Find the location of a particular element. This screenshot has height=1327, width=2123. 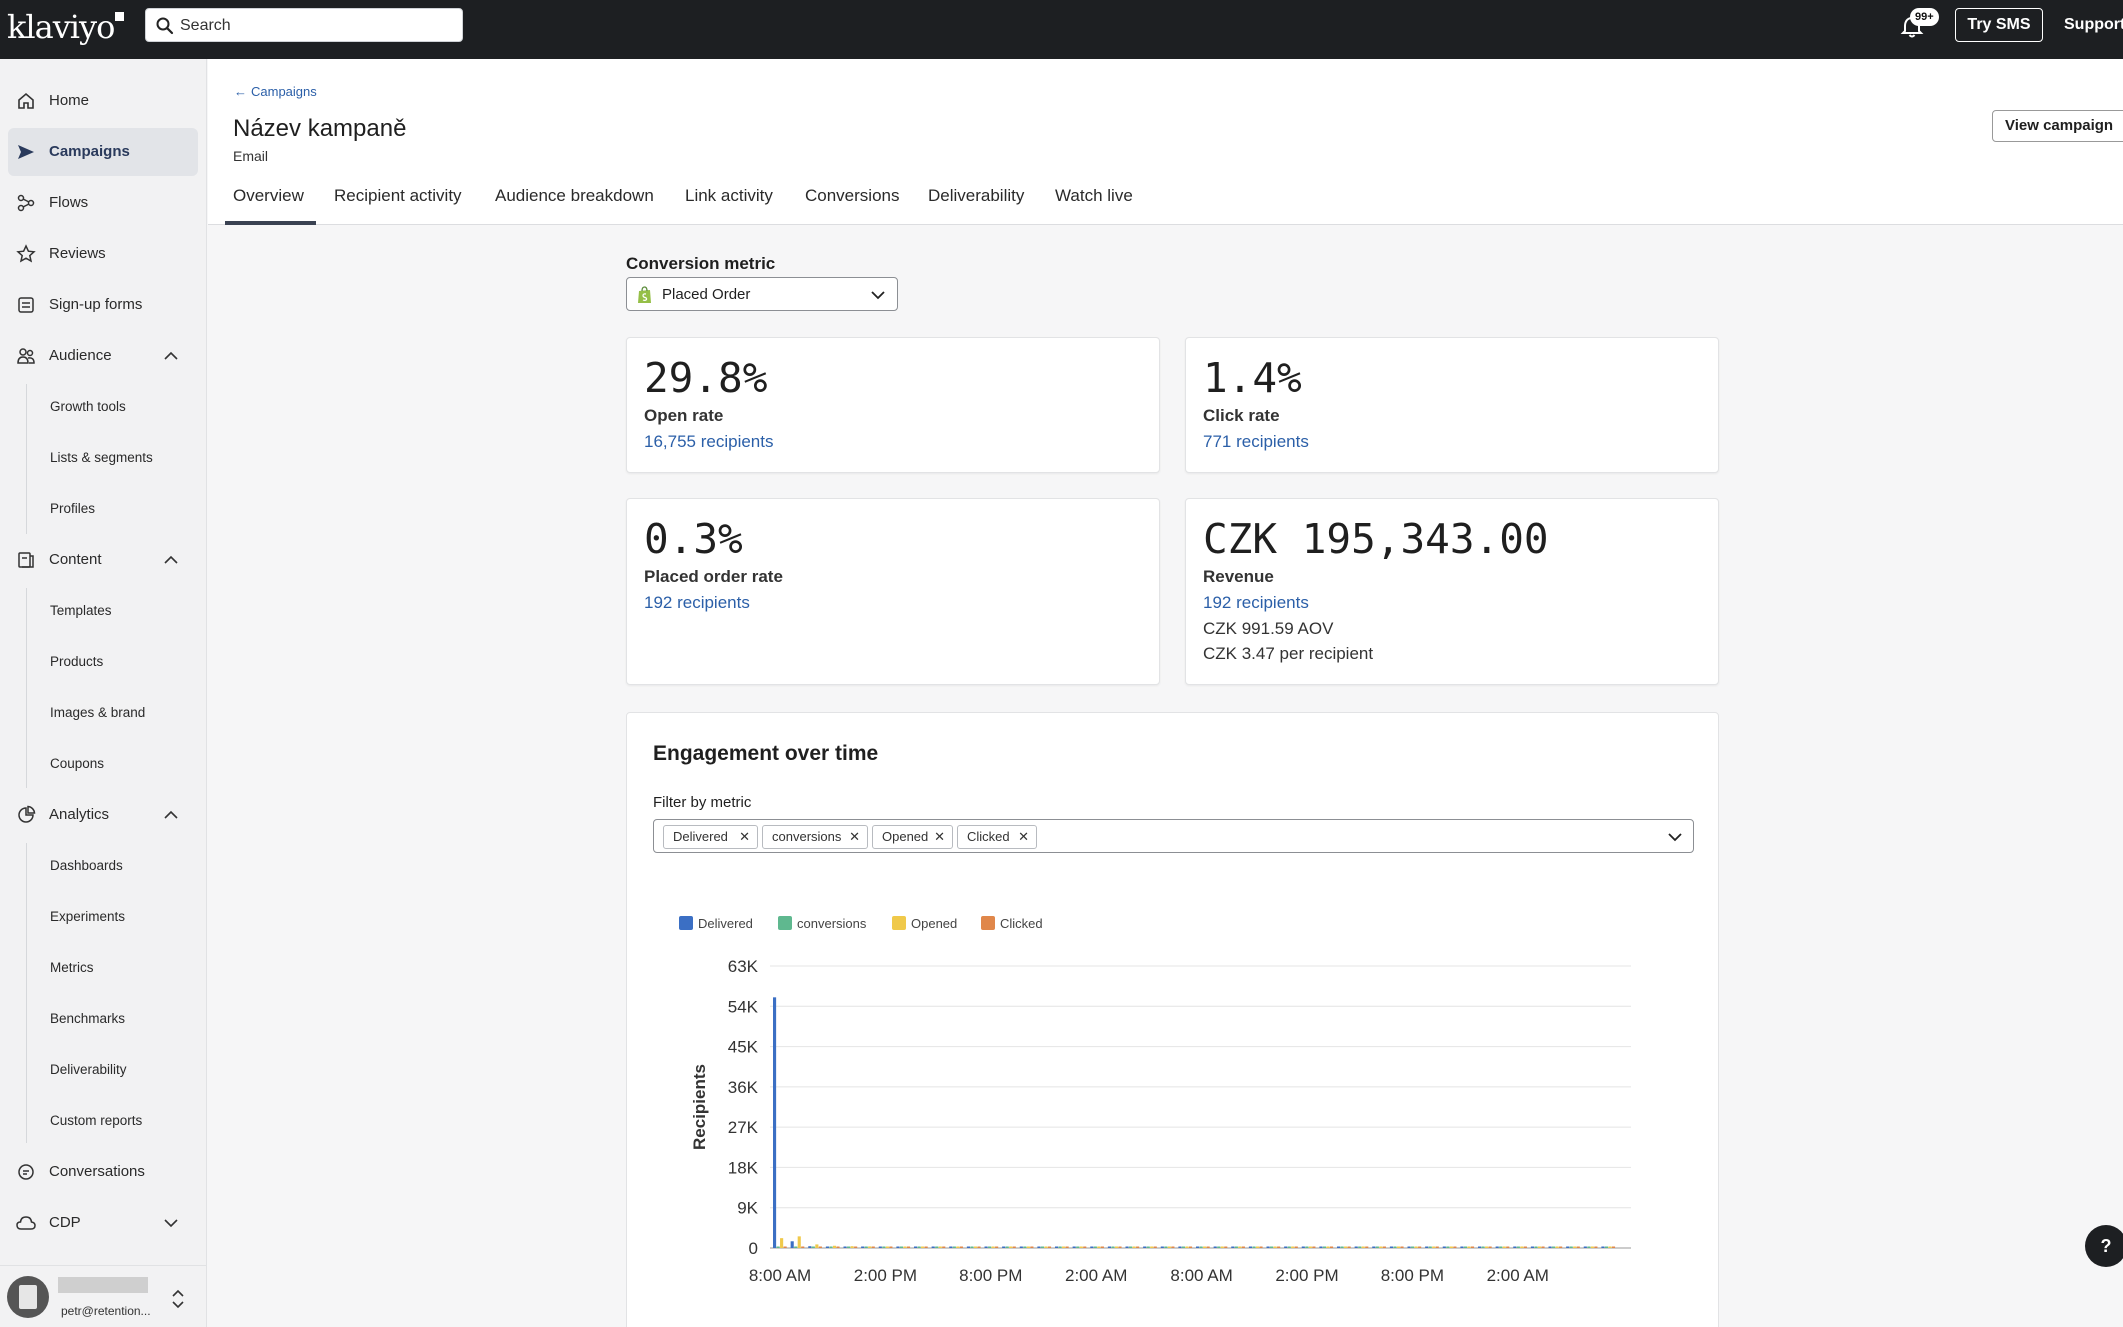

click-rate-value: 1.4% is located at coordinates (1252, 378).